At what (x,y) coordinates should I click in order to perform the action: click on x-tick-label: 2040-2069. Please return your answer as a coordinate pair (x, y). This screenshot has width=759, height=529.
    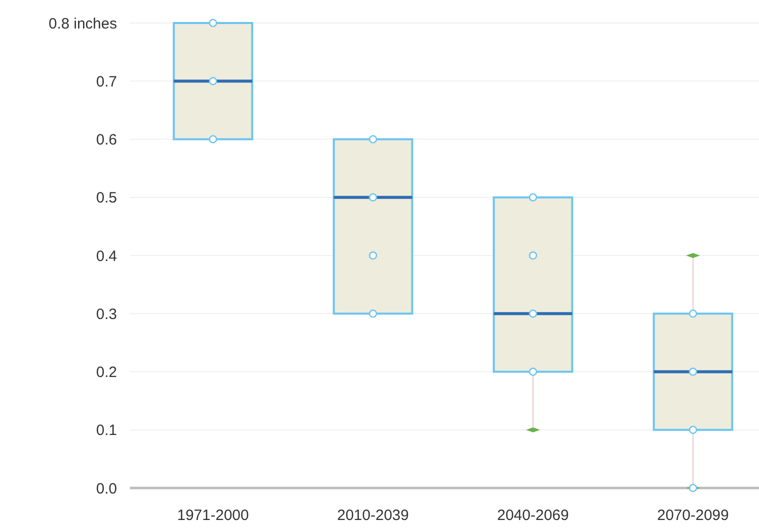
    Looking at the image, I should click on (533, 515).